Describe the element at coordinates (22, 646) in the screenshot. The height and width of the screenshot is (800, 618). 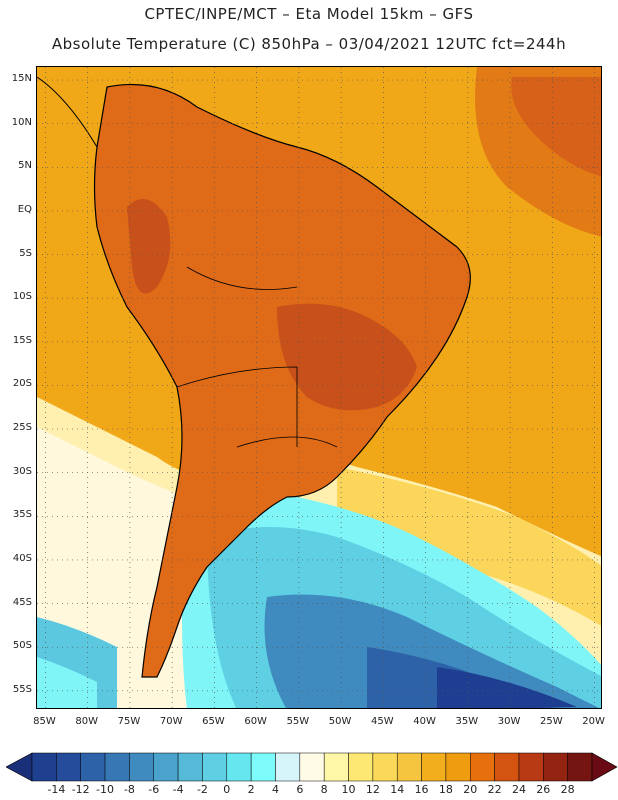
I see `lat-tick-label: 50S` at that location.